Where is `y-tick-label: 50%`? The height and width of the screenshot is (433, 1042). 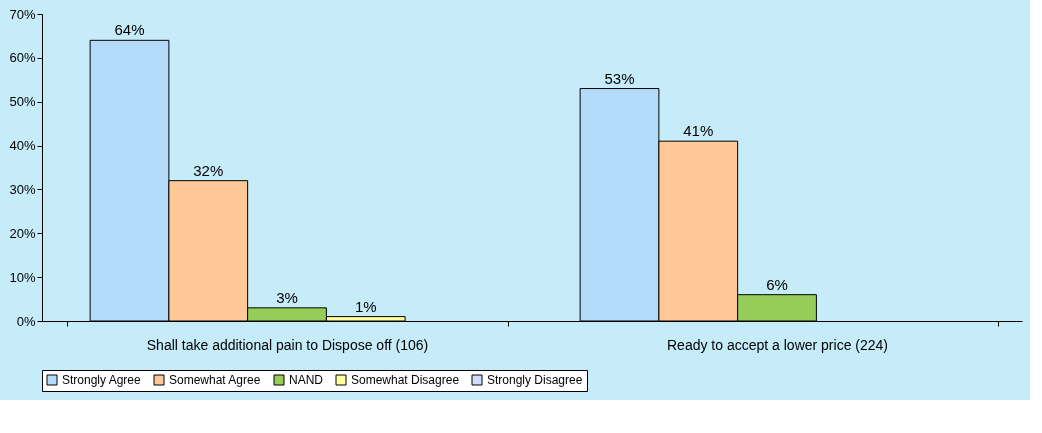 y-tick-label: 50% is located at coordinates (22, 102).